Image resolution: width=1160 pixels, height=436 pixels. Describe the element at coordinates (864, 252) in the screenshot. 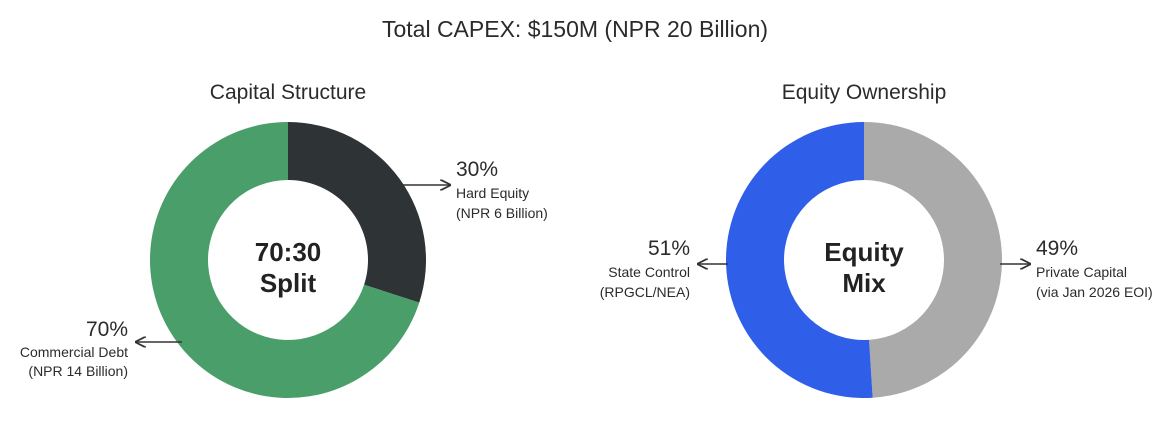

I see `equity-center-line-1: Equity` at that location.